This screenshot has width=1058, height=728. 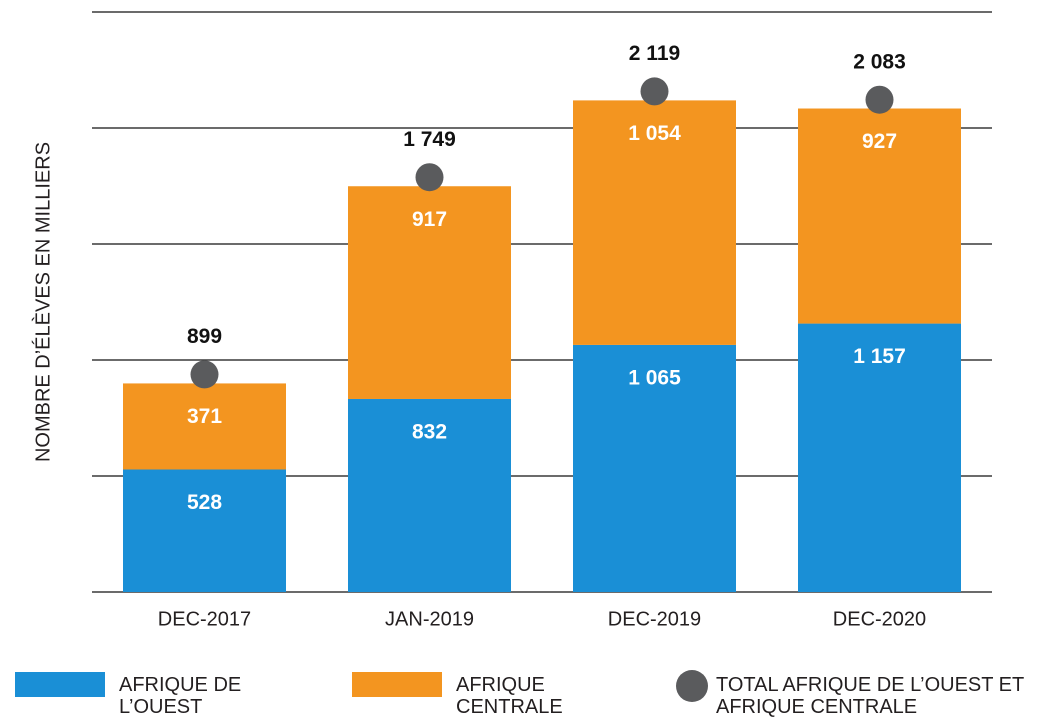 What do you see at coordinates (204, 619) in the screenshot?
I see `x-tick-label: DEC-2017` at bounding box center [204, 619].